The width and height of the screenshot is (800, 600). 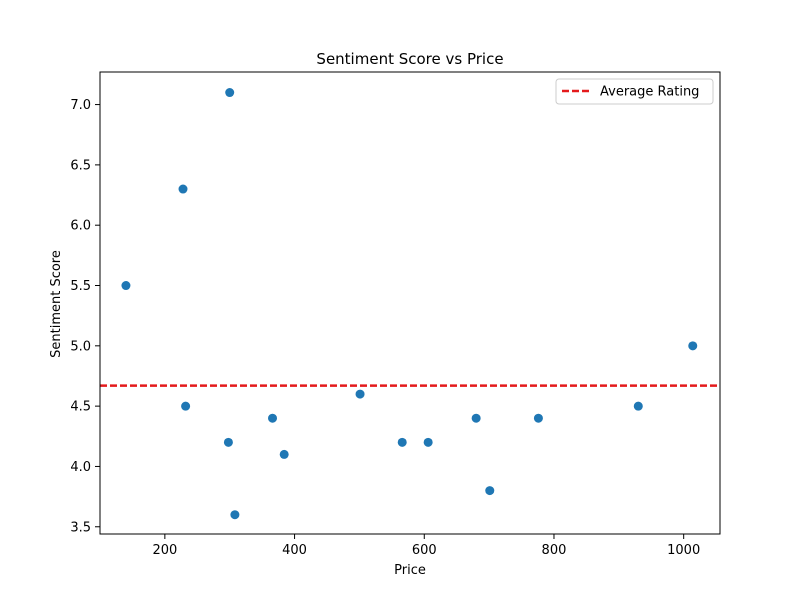 I want to click on x-tick-label: 200, so click(x=164, y=550).